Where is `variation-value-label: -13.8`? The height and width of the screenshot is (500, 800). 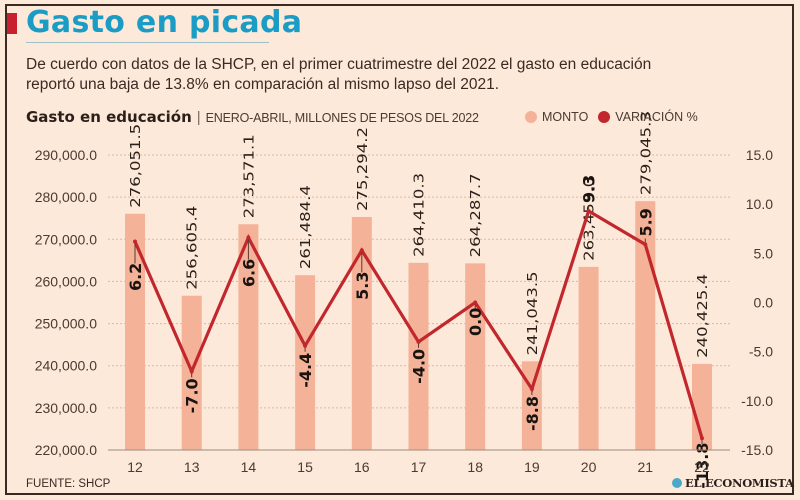
variation-value-label: -13.8 is located at coordinates (702, 466).